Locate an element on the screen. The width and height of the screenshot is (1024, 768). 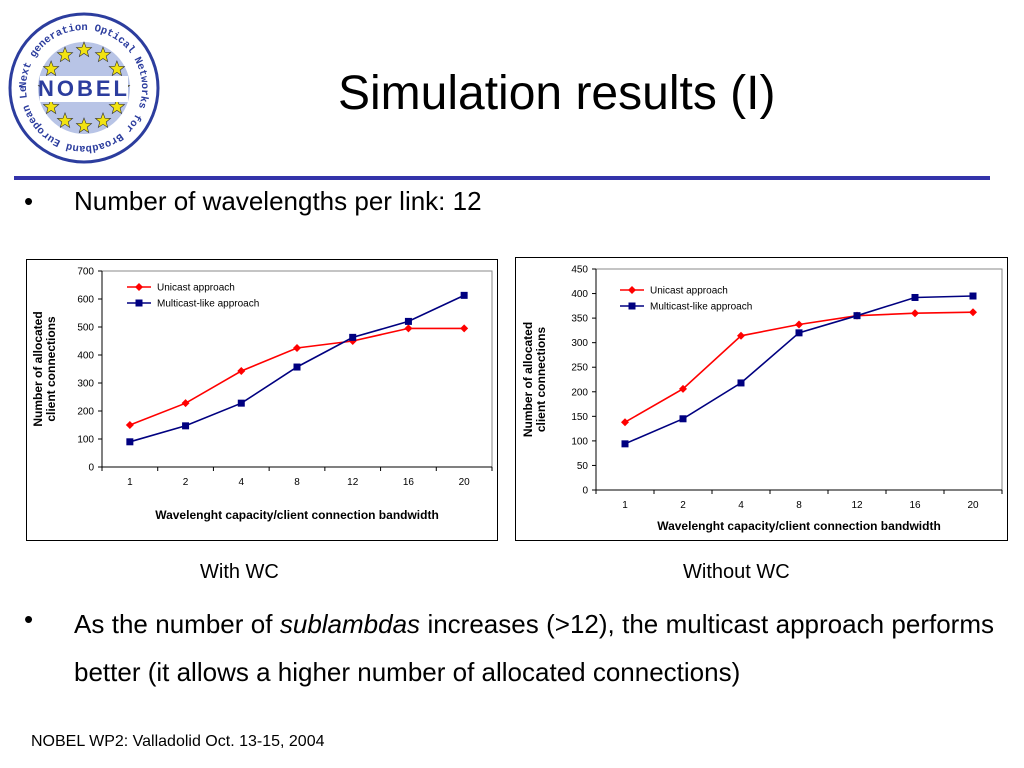
logo-name: NOBEL is located at coordinates (84, 88).